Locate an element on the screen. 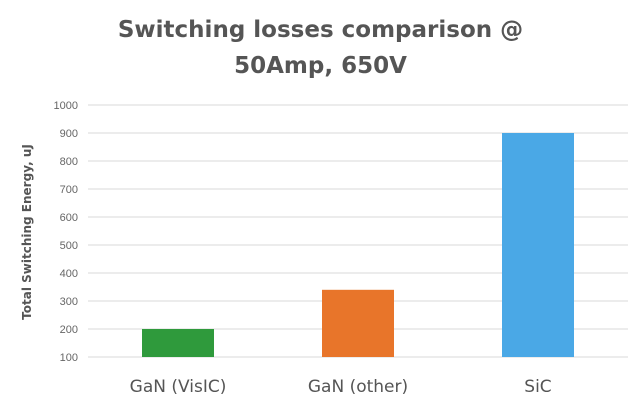  y-axis-label: Total Switching Energy, uJ is located at coordinates (27, 232).